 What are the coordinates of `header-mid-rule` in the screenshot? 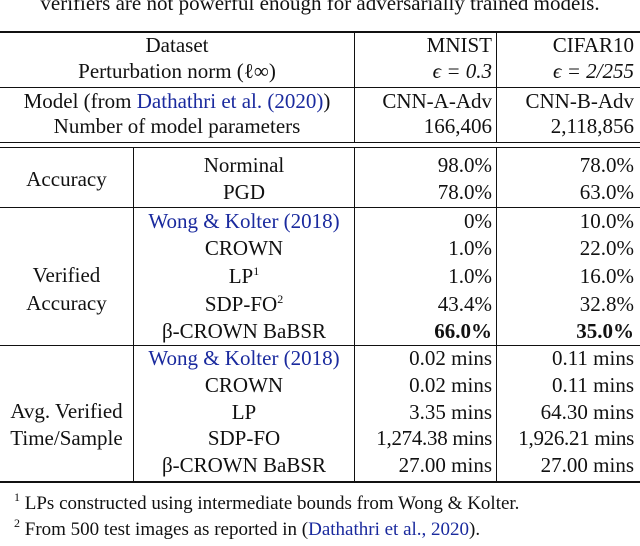 It's located at (320, 87).